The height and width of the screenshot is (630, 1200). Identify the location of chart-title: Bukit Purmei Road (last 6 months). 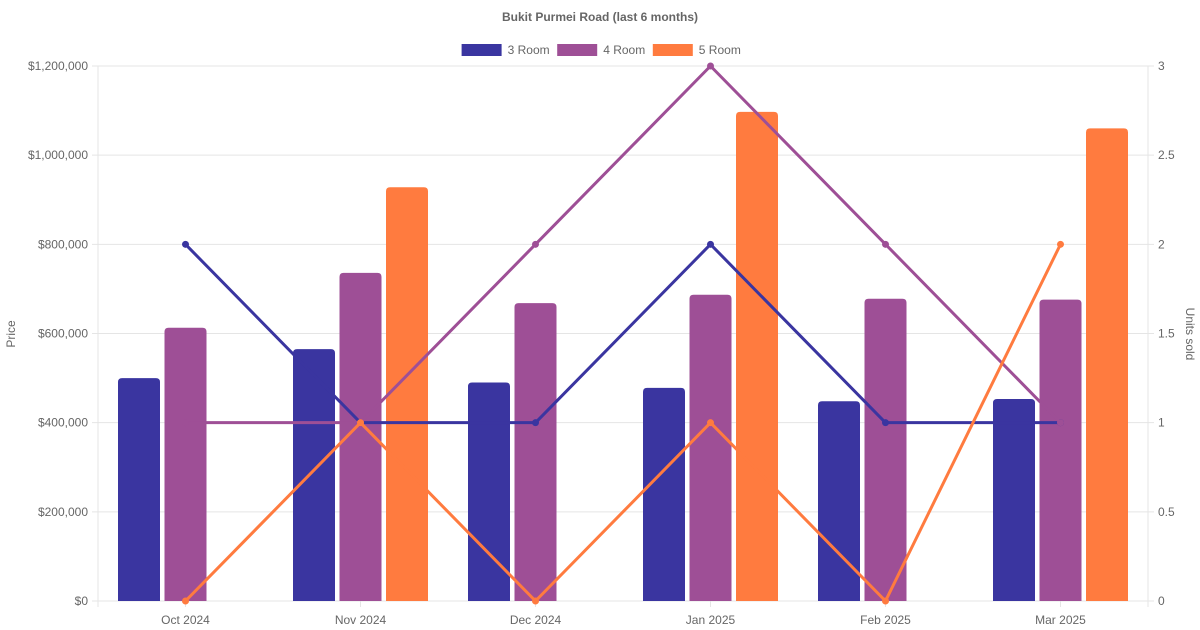
(600, 17).